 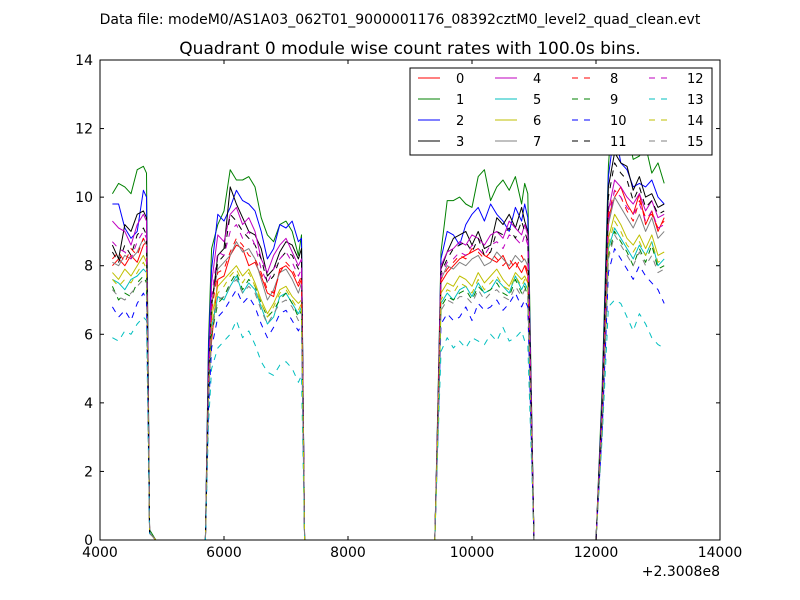 What do you see at coordinates (681, 572) in the screenshot?
I see `x-offset-label: +2.3008e8` at bounding box center [681, 572].